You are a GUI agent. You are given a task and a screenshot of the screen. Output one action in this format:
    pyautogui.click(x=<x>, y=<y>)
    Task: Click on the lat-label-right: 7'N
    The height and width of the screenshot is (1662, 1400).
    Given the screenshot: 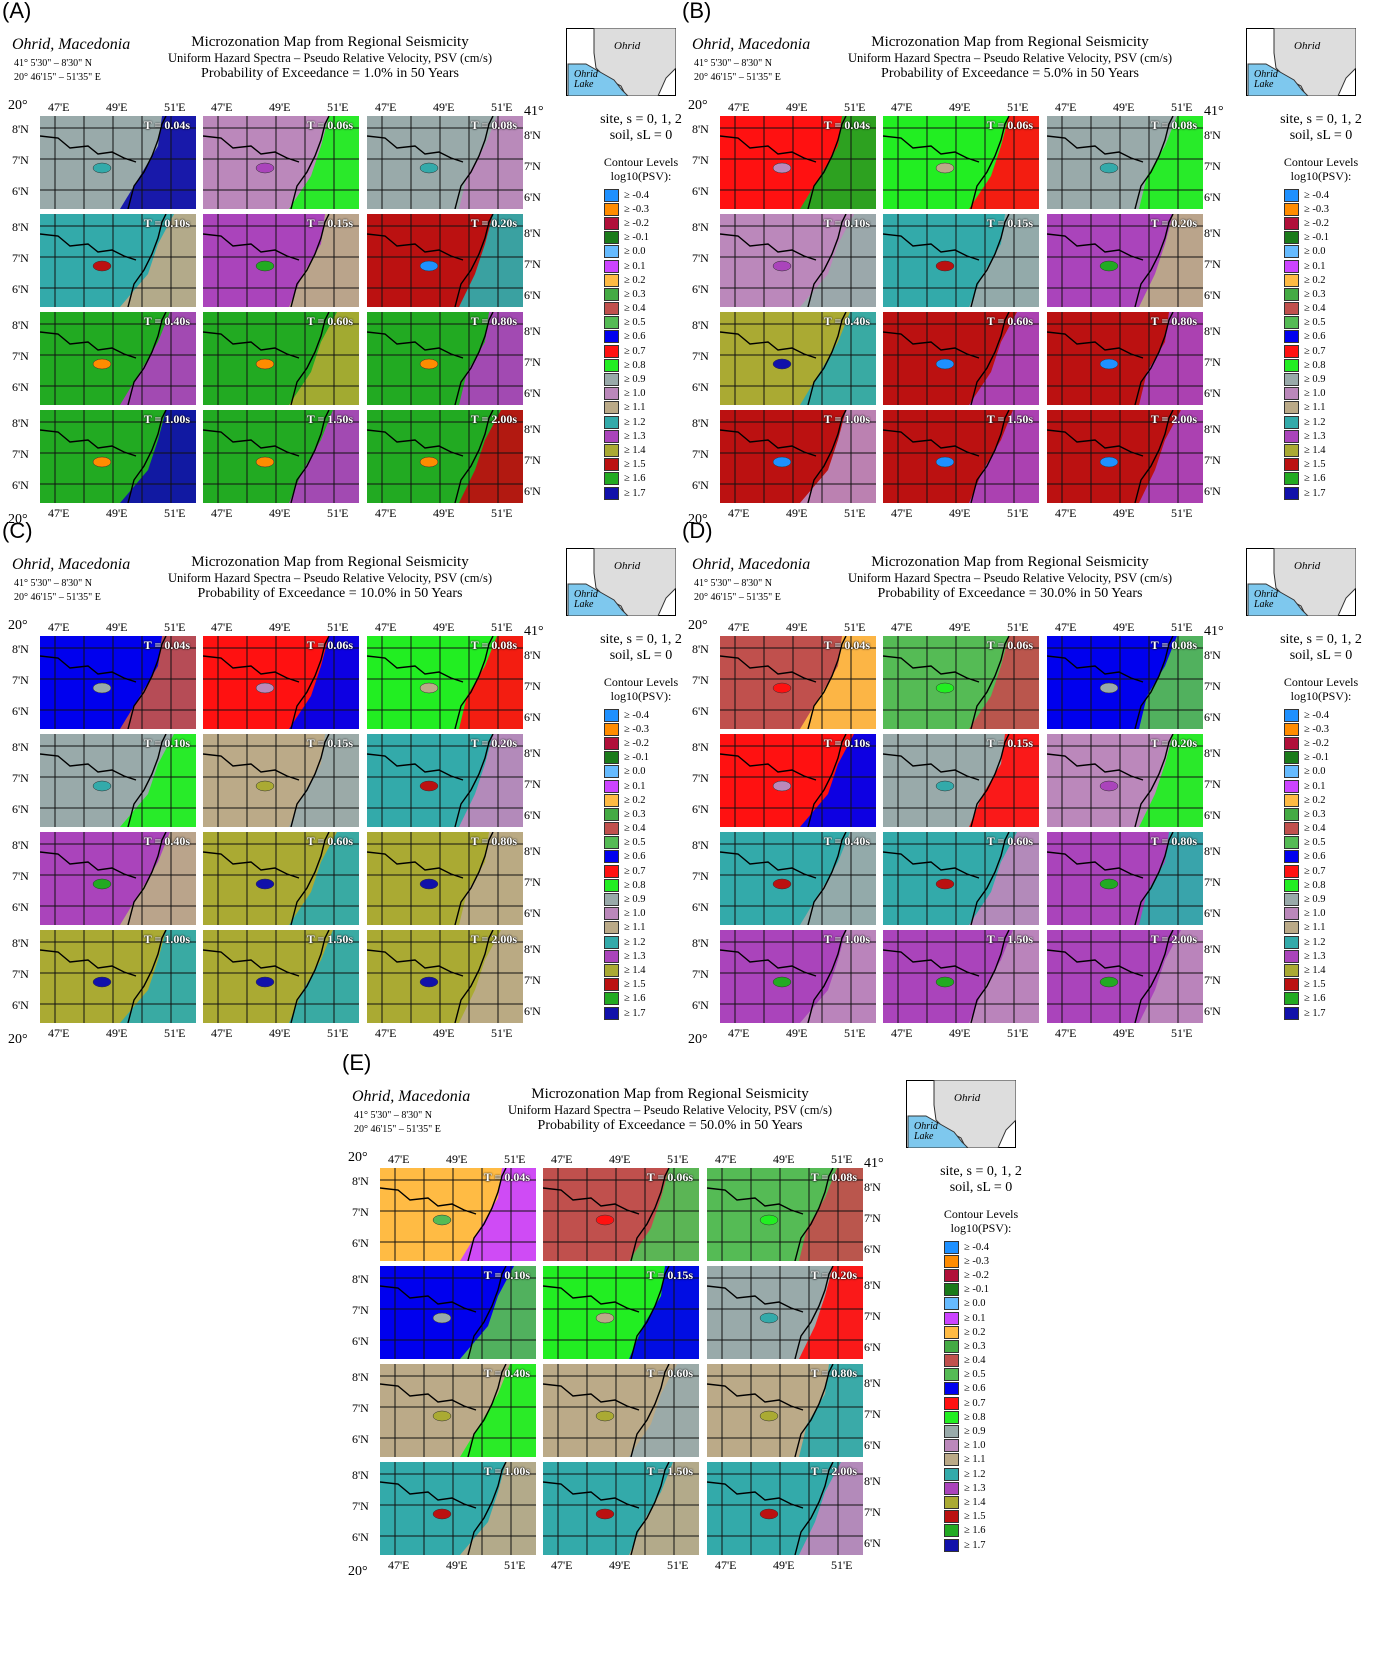 What is the action you would take?
    pyautogui.click(x=872, y=1414)
    